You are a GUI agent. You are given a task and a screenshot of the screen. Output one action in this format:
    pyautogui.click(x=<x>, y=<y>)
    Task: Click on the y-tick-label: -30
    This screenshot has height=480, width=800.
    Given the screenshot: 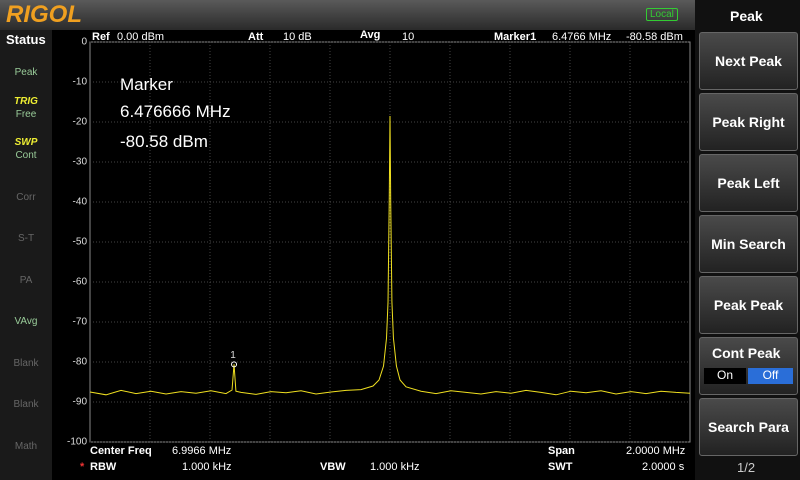 What is the action you would take?
    pyautogui.click(x=80, y=162)
    